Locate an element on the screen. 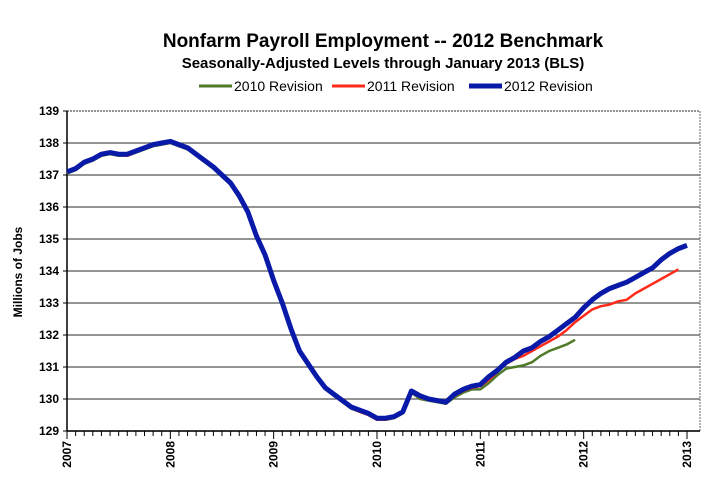  y-tick-label: 136 is located at coordinates (49, 207).